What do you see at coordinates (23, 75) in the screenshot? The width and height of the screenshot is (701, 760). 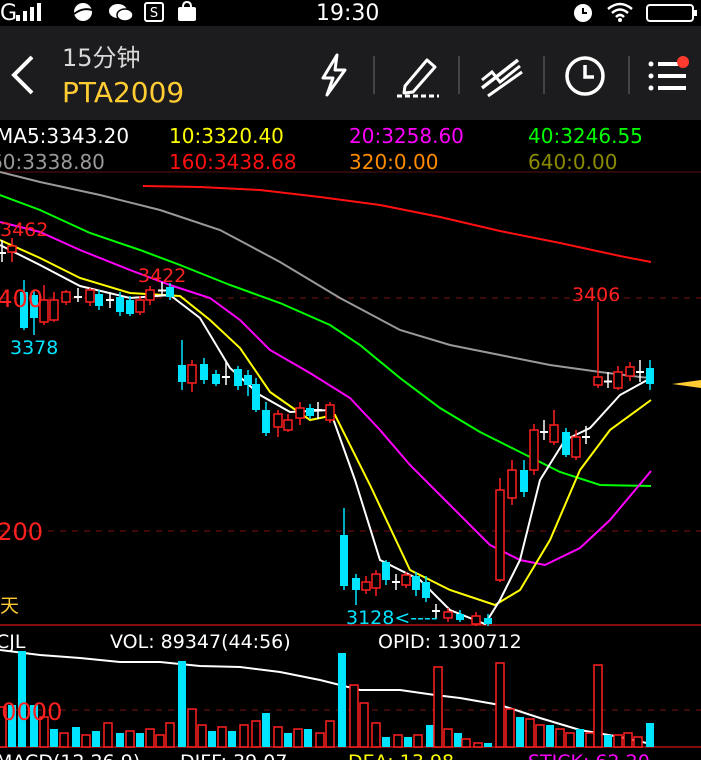 I see `back-arrow-icon` at bounding box center [23, 75].